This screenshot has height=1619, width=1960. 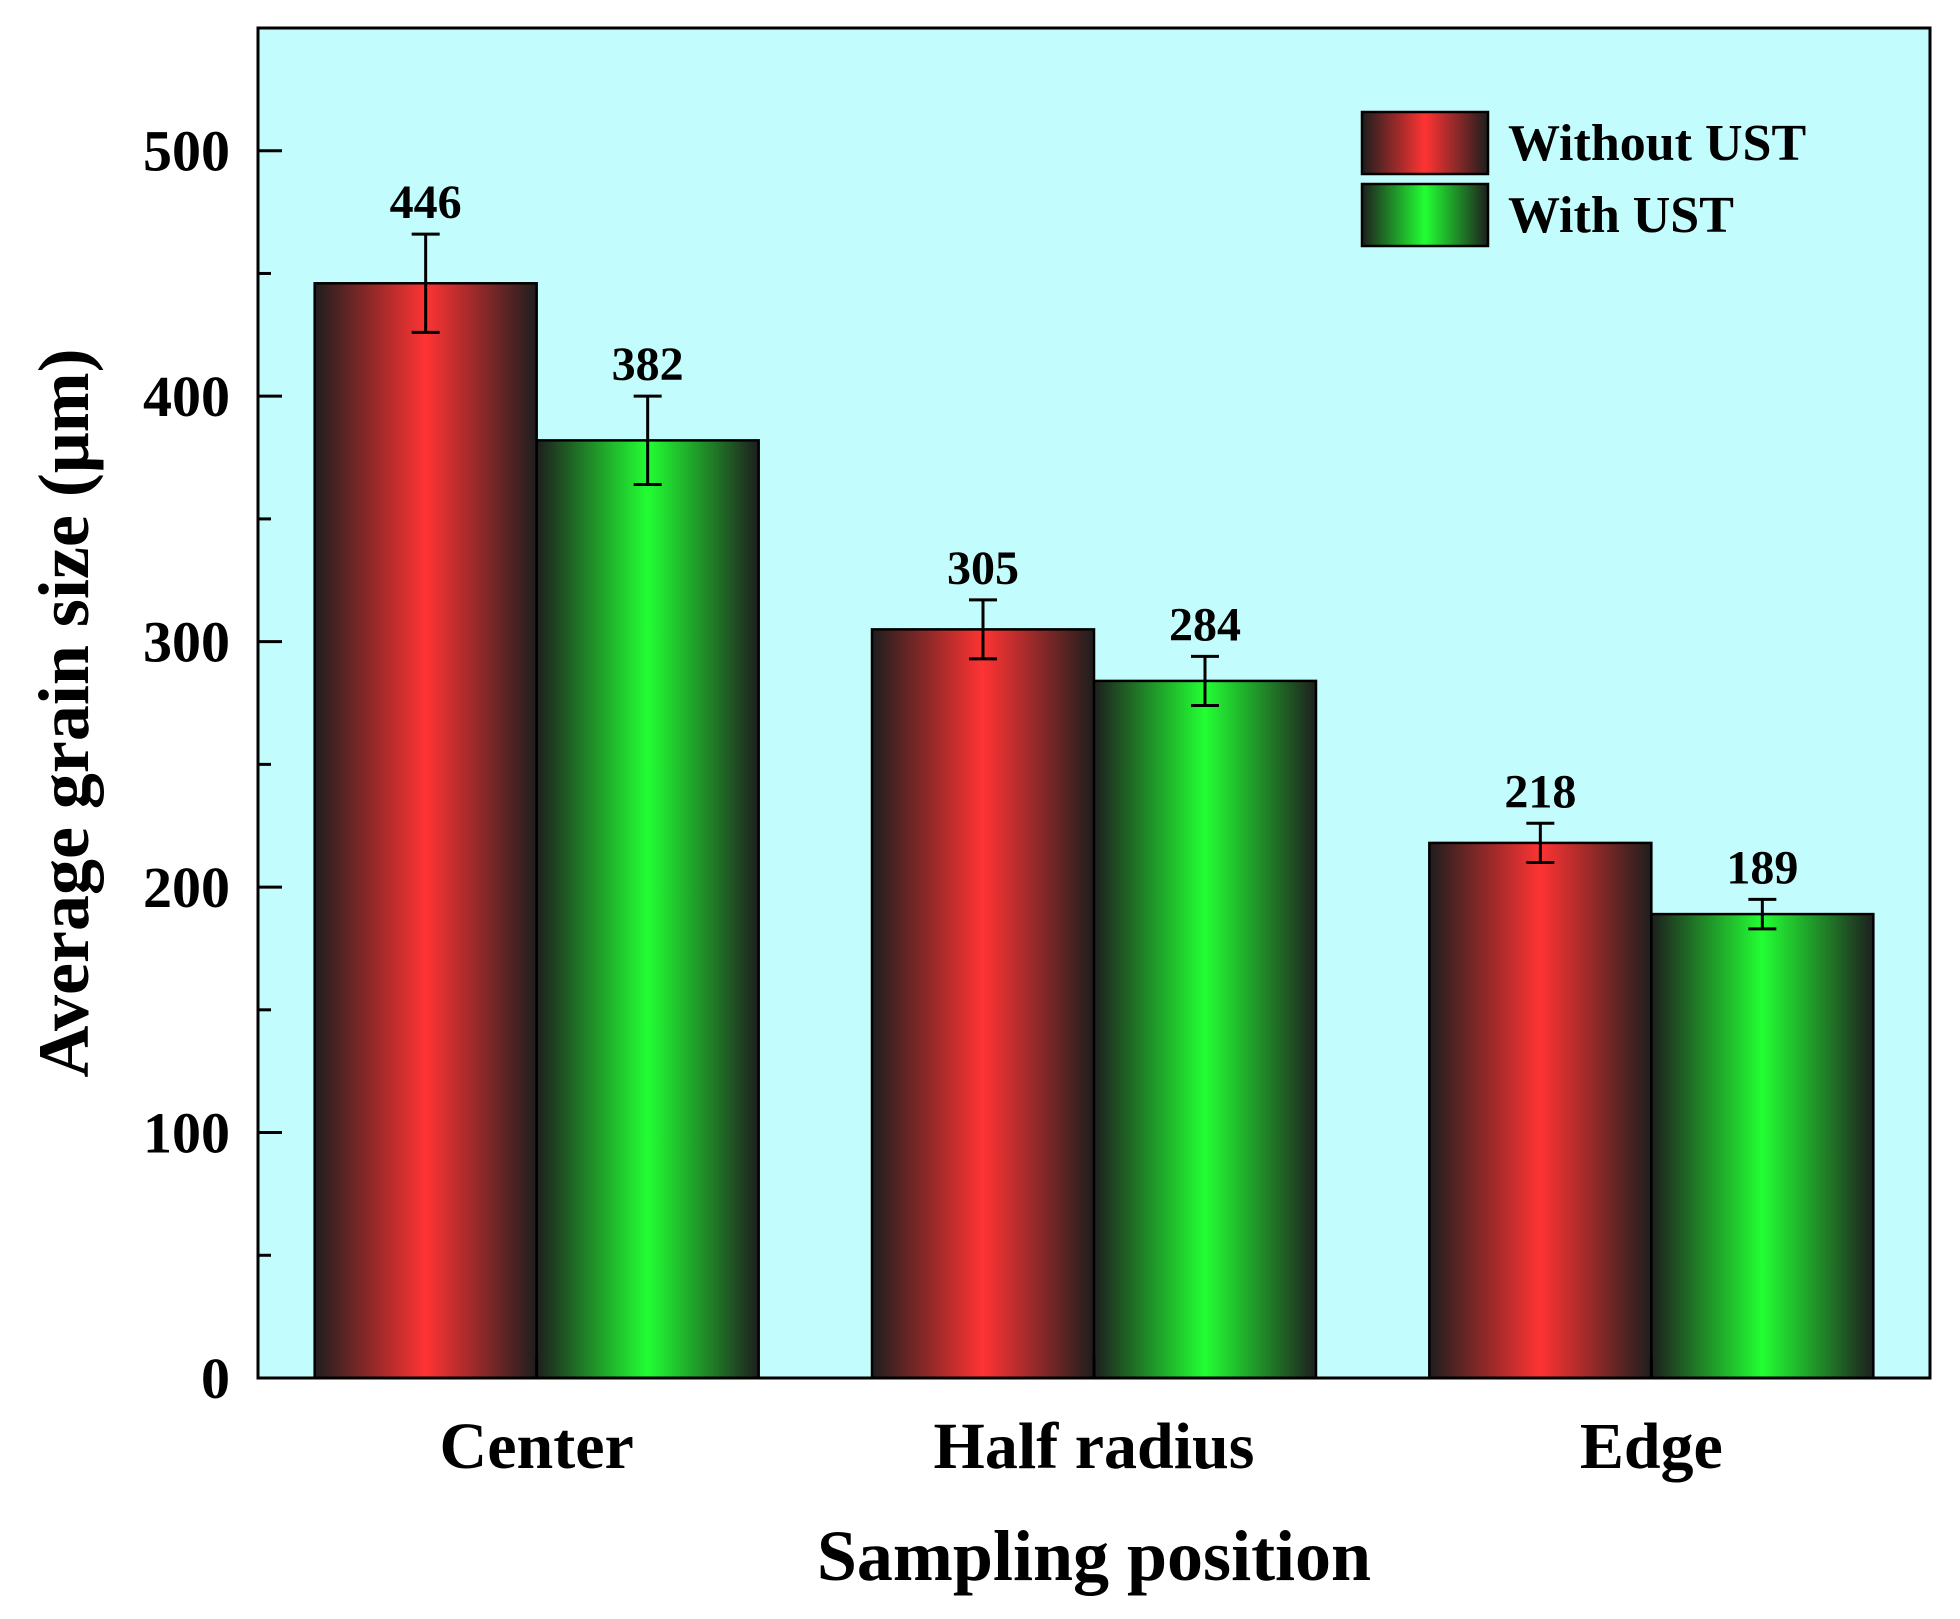 I want to click on x-tick-label: Edge, so click(x=1651, y=1446).